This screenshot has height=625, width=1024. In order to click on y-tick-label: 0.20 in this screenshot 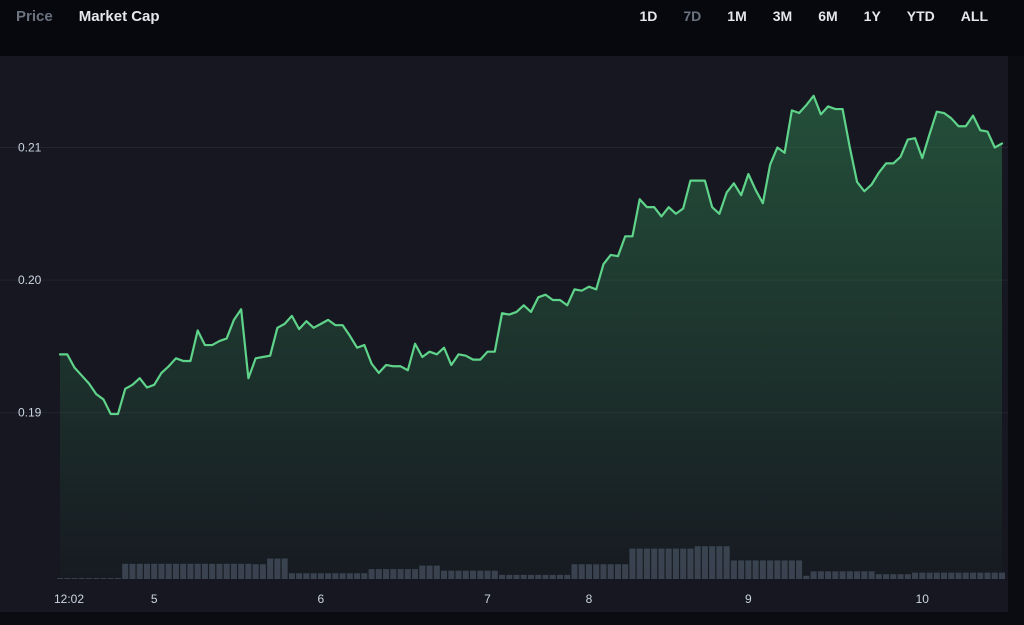, I will do `click(30, 280)`.